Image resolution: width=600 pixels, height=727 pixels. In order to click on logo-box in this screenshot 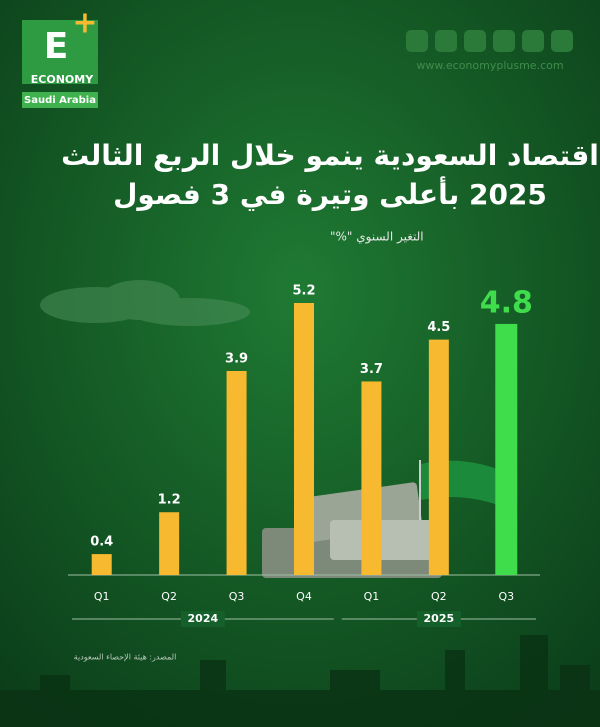, I will do `click(60, 52)`.